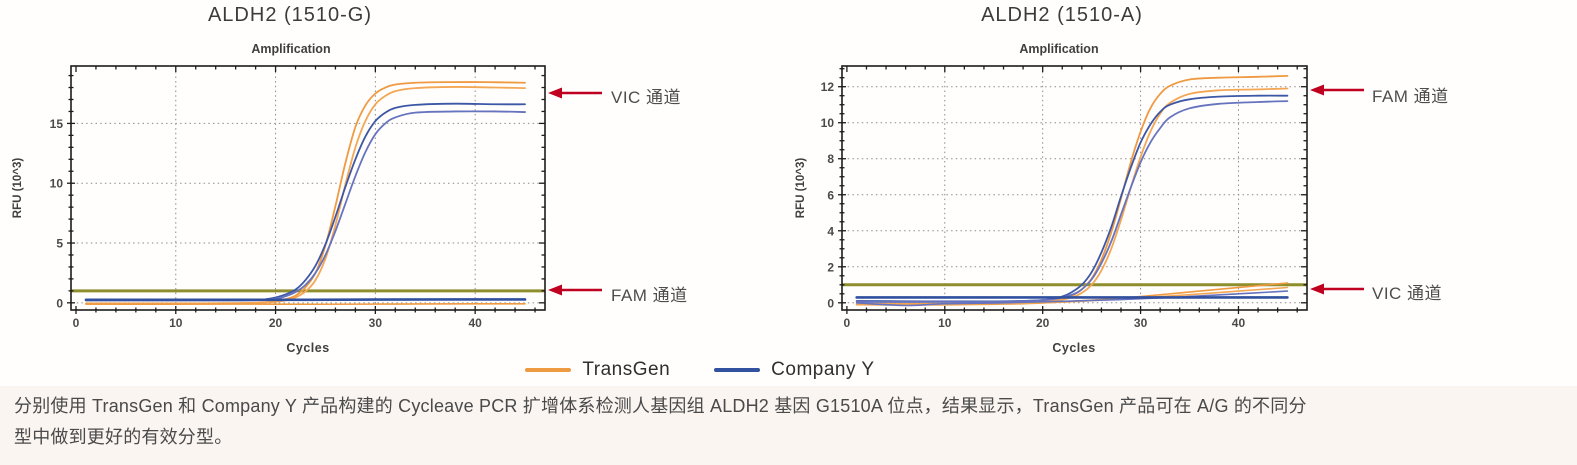 The height and width of the screenshot is (465, 1577). Describe the element at coordinates (308, 348) in the screenshot. I see `x-axis-label-left: Cycles` at that location.